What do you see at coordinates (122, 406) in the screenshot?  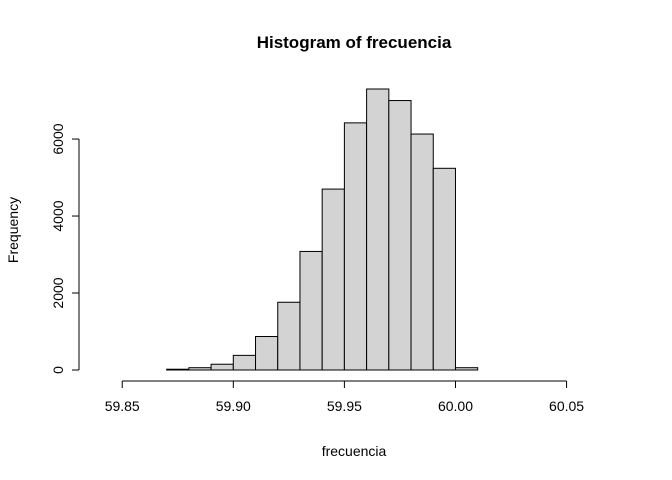 I see `x-tick-label: 59.85` at bounding box center [122, 406].